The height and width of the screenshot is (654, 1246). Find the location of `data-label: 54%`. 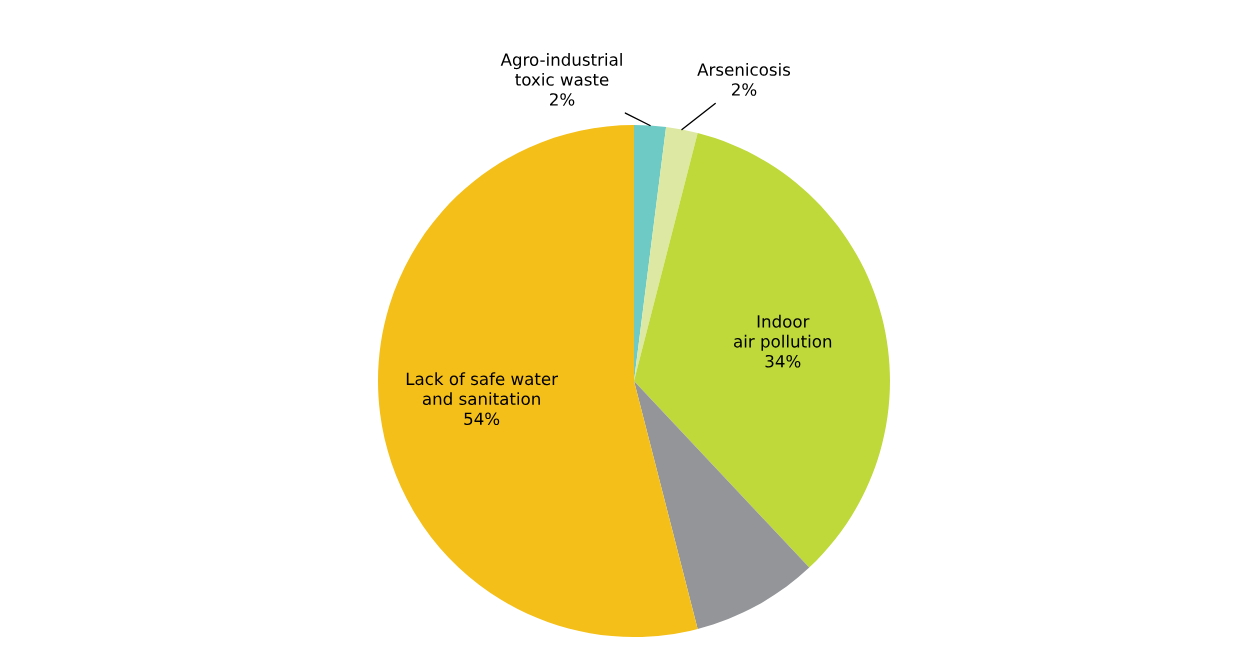

data-label: 54% is located at coordinates (482, 419).